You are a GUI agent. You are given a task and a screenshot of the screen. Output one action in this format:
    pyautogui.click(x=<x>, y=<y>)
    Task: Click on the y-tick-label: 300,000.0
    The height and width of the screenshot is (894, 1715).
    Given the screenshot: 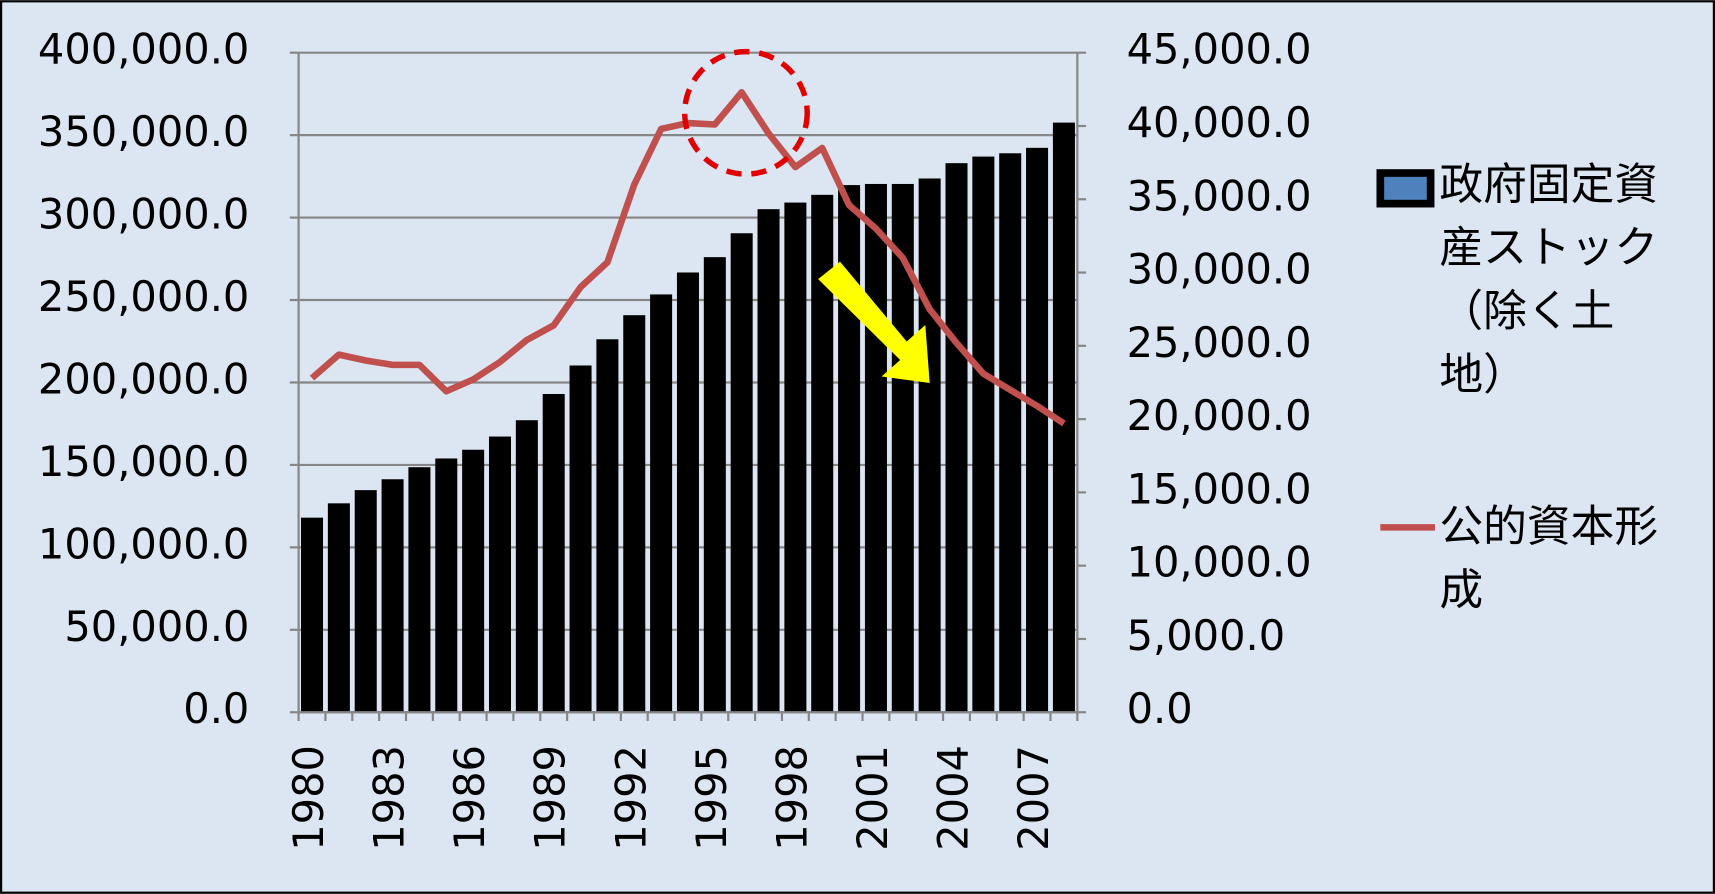 What is the action you would take?
    pyautogui.click(x=143, y=214)
    